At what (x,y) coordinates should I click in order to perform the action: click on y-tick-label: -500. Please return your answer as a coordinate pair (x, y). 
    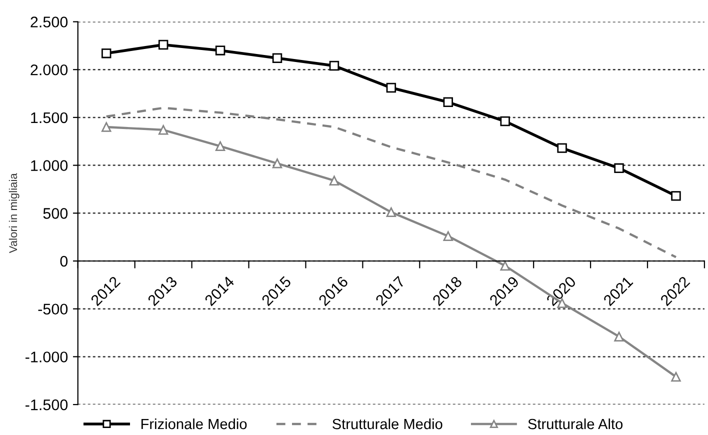
    Looking at the image, I should click on (53, 309).